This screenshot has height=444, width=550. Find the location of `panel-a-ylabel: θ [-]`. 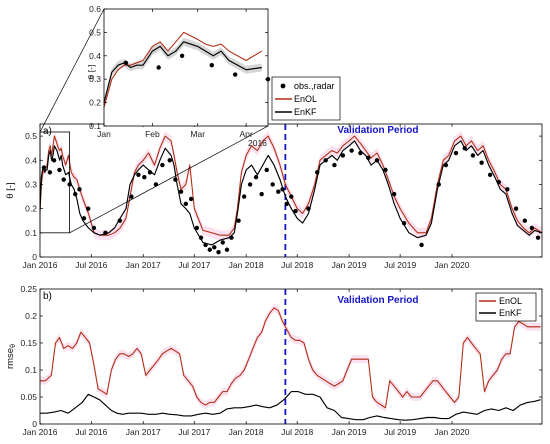

panel-a-ylabel: θ [-] is located at coordinates (10, 190).